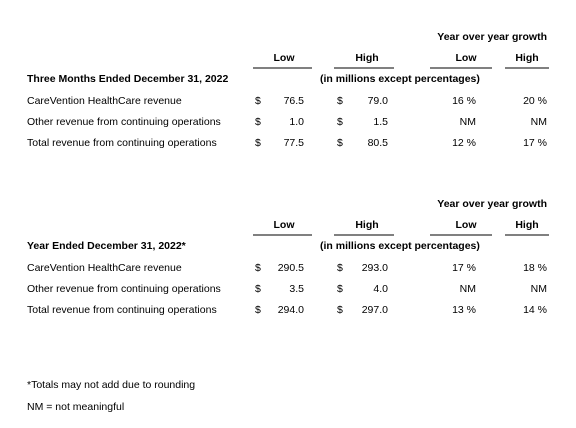 The width and height of the screenshot is (576, 428). Describe the element at coordinates (535, 143) in the screenshot. I see `growth-high: 17 %` at that location.